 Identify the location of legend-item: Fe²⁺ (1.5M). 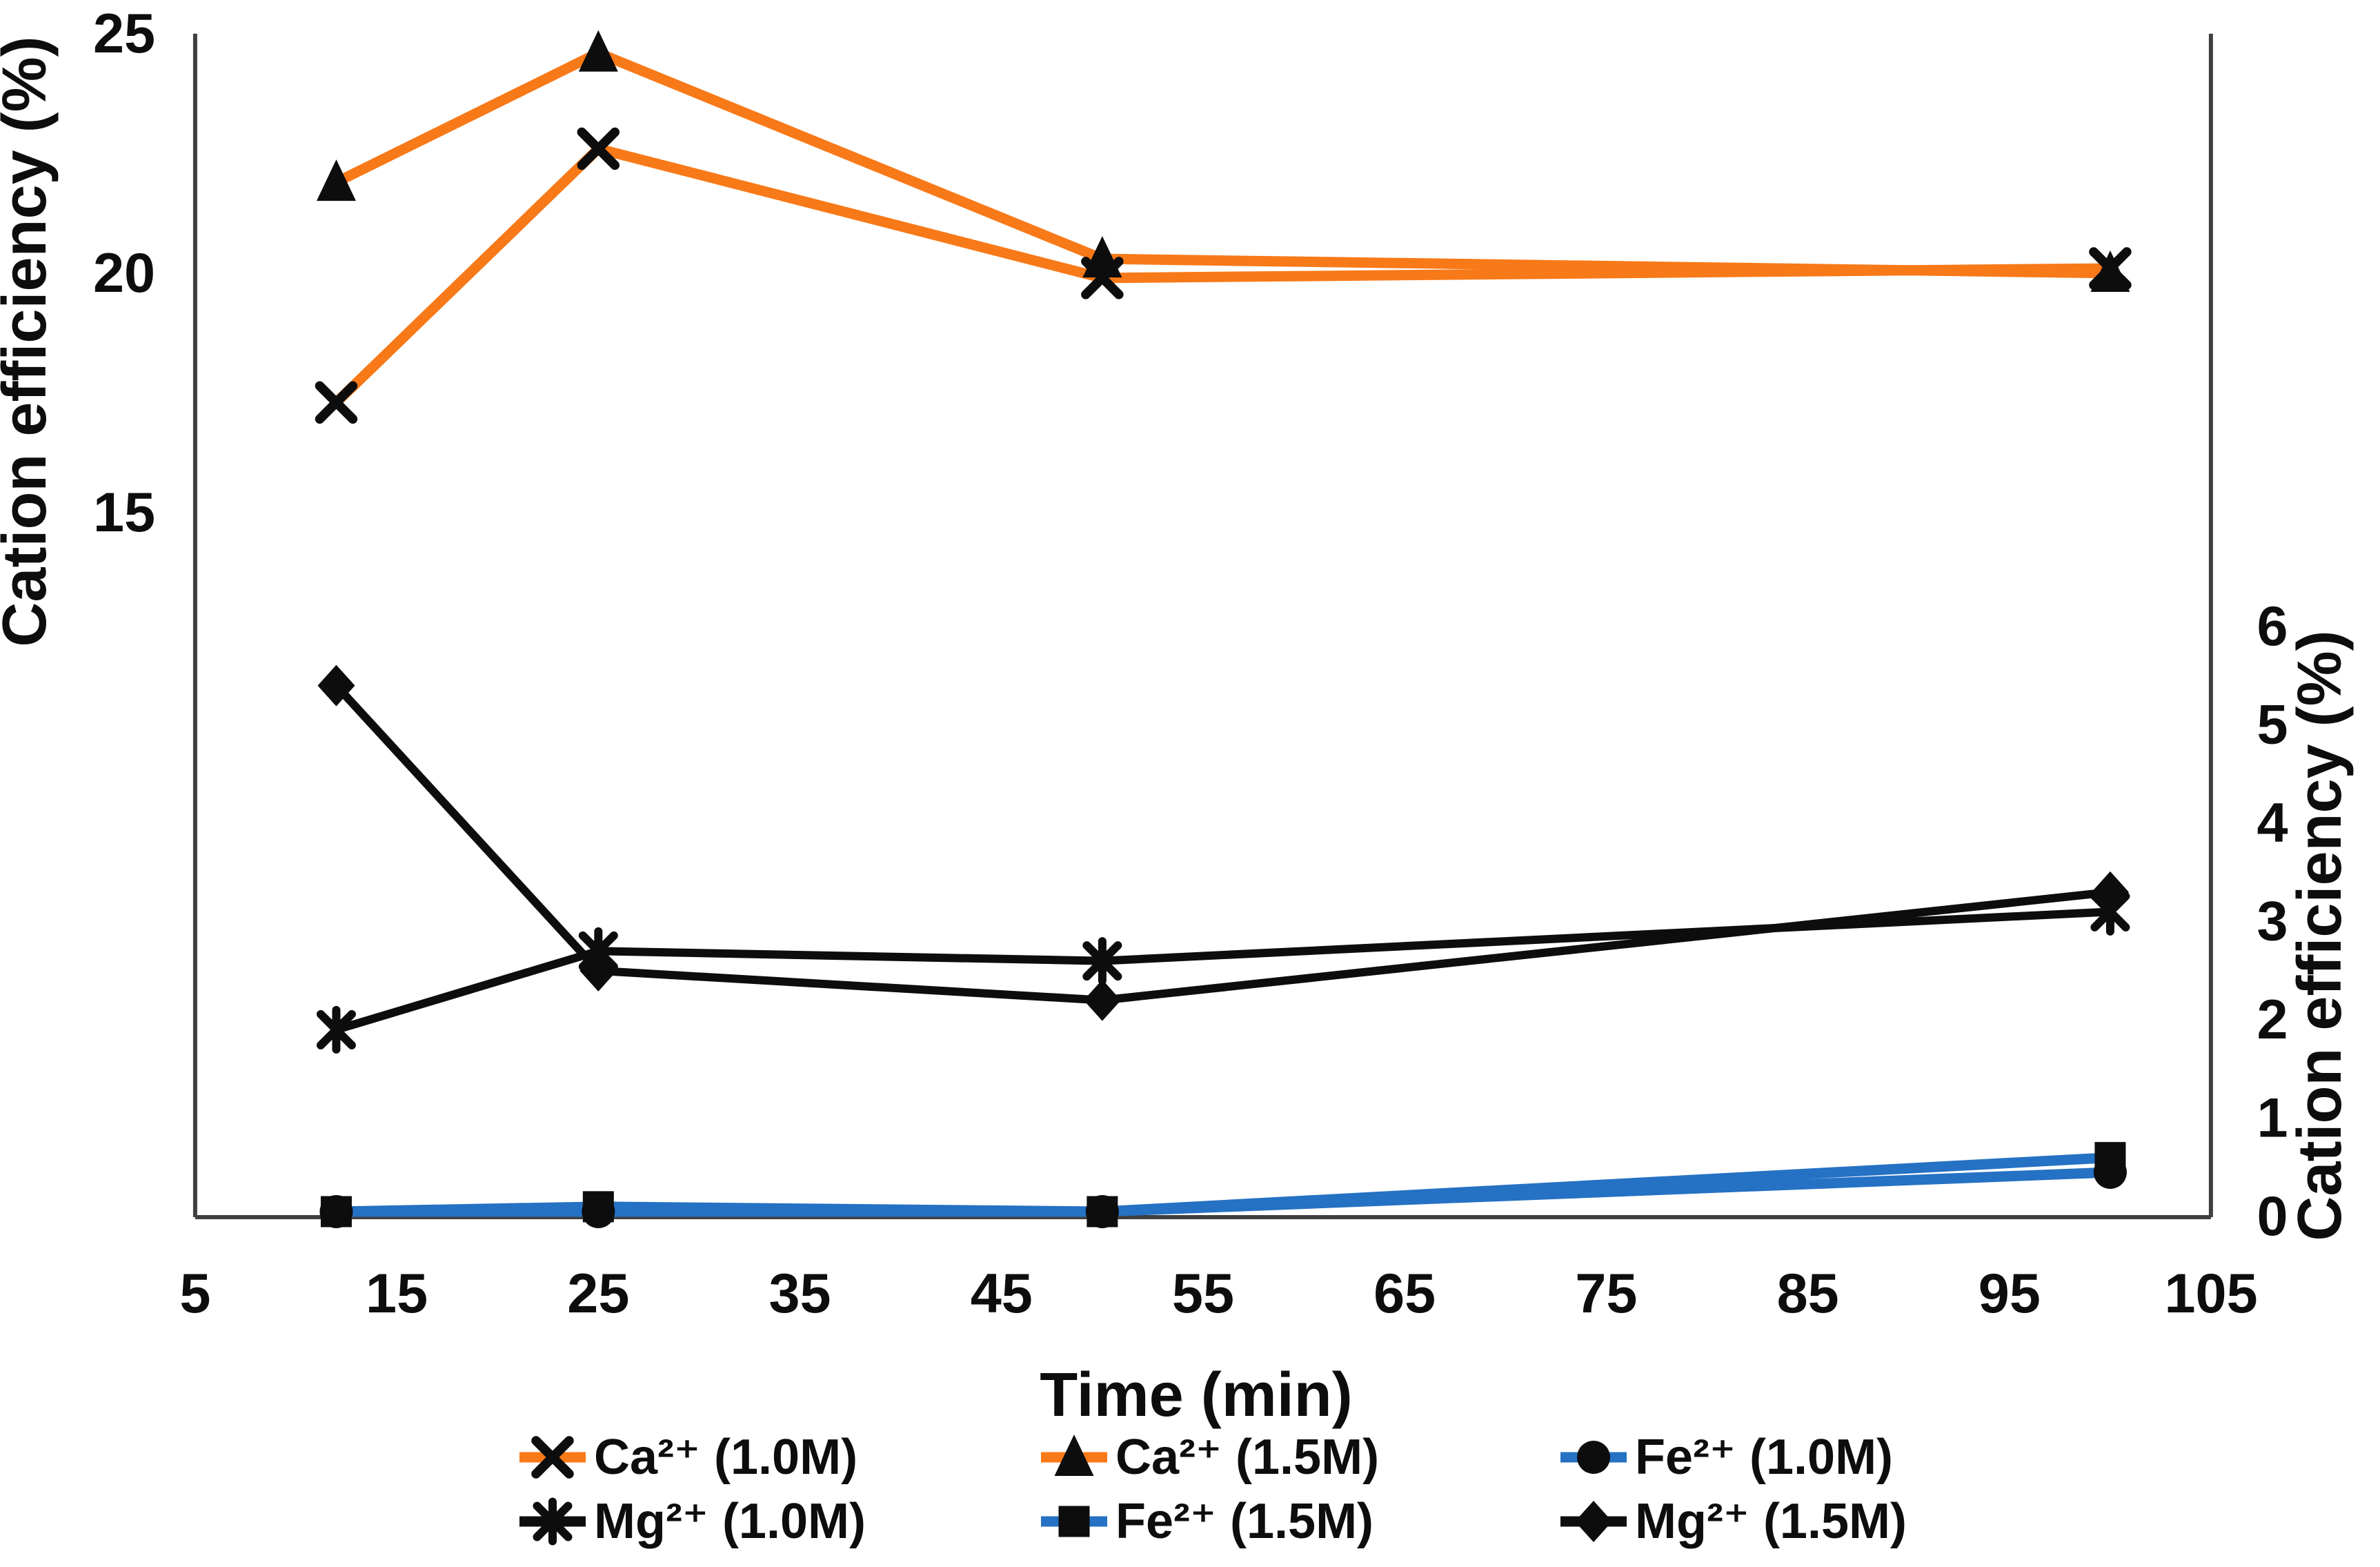
(1207, 1521).